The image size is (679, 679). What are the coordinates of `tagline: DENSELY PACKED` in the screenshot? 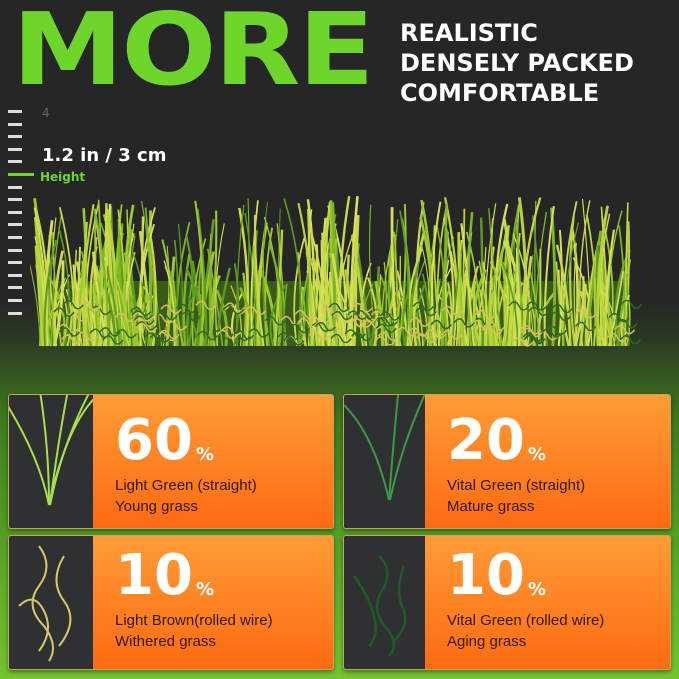 It's located at (517, 63).